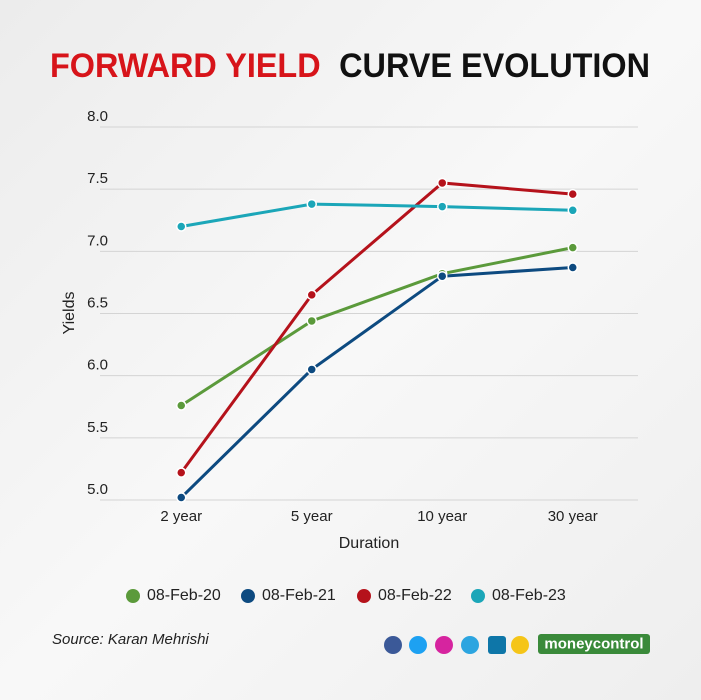  I want to click on x-axis-label: Duration, so click(369, 543).